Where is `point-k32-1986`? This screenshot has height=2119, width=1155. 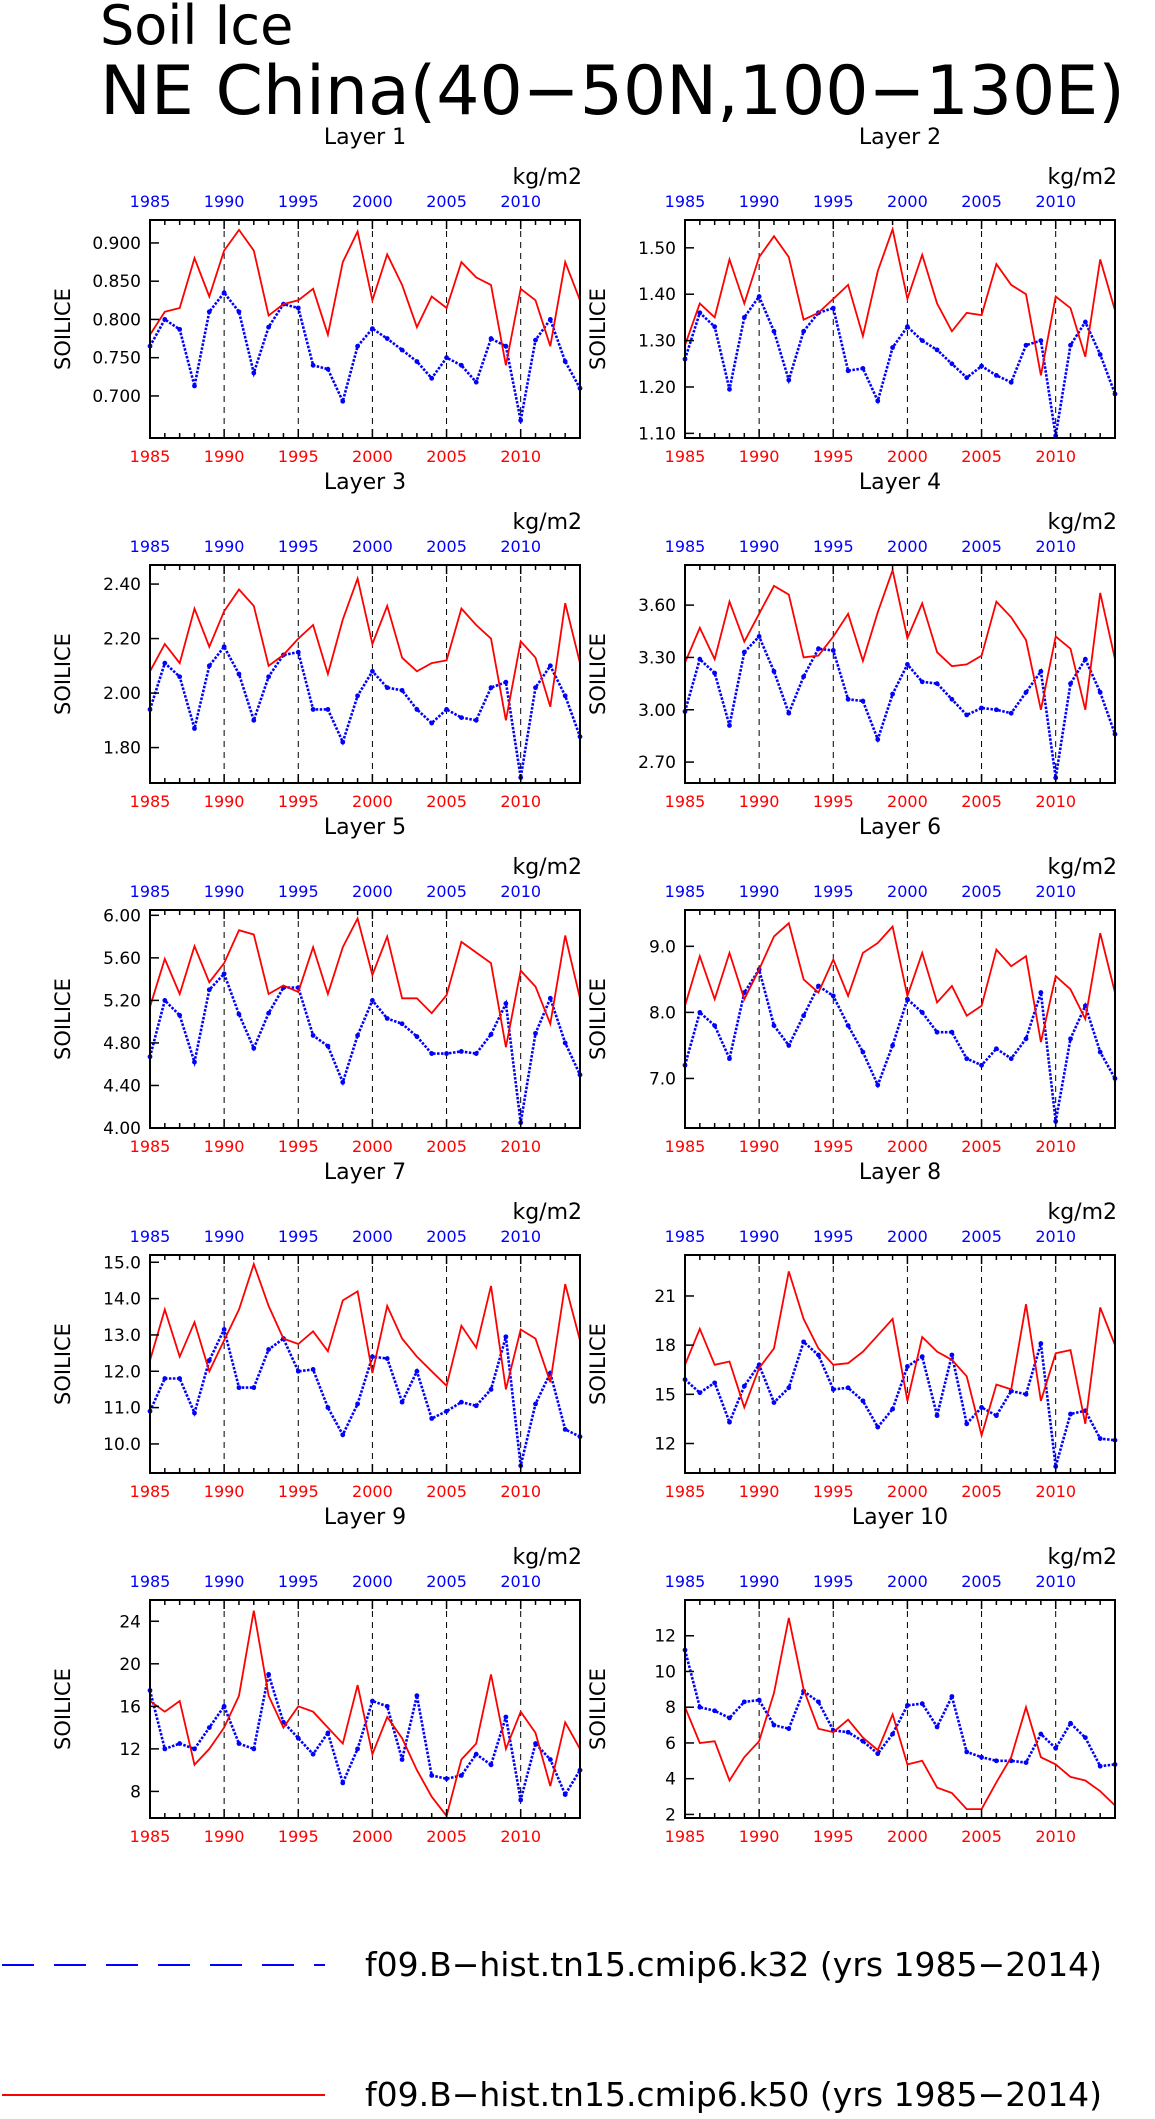 point-k32-1986 is located at coordinates (700, 1707).